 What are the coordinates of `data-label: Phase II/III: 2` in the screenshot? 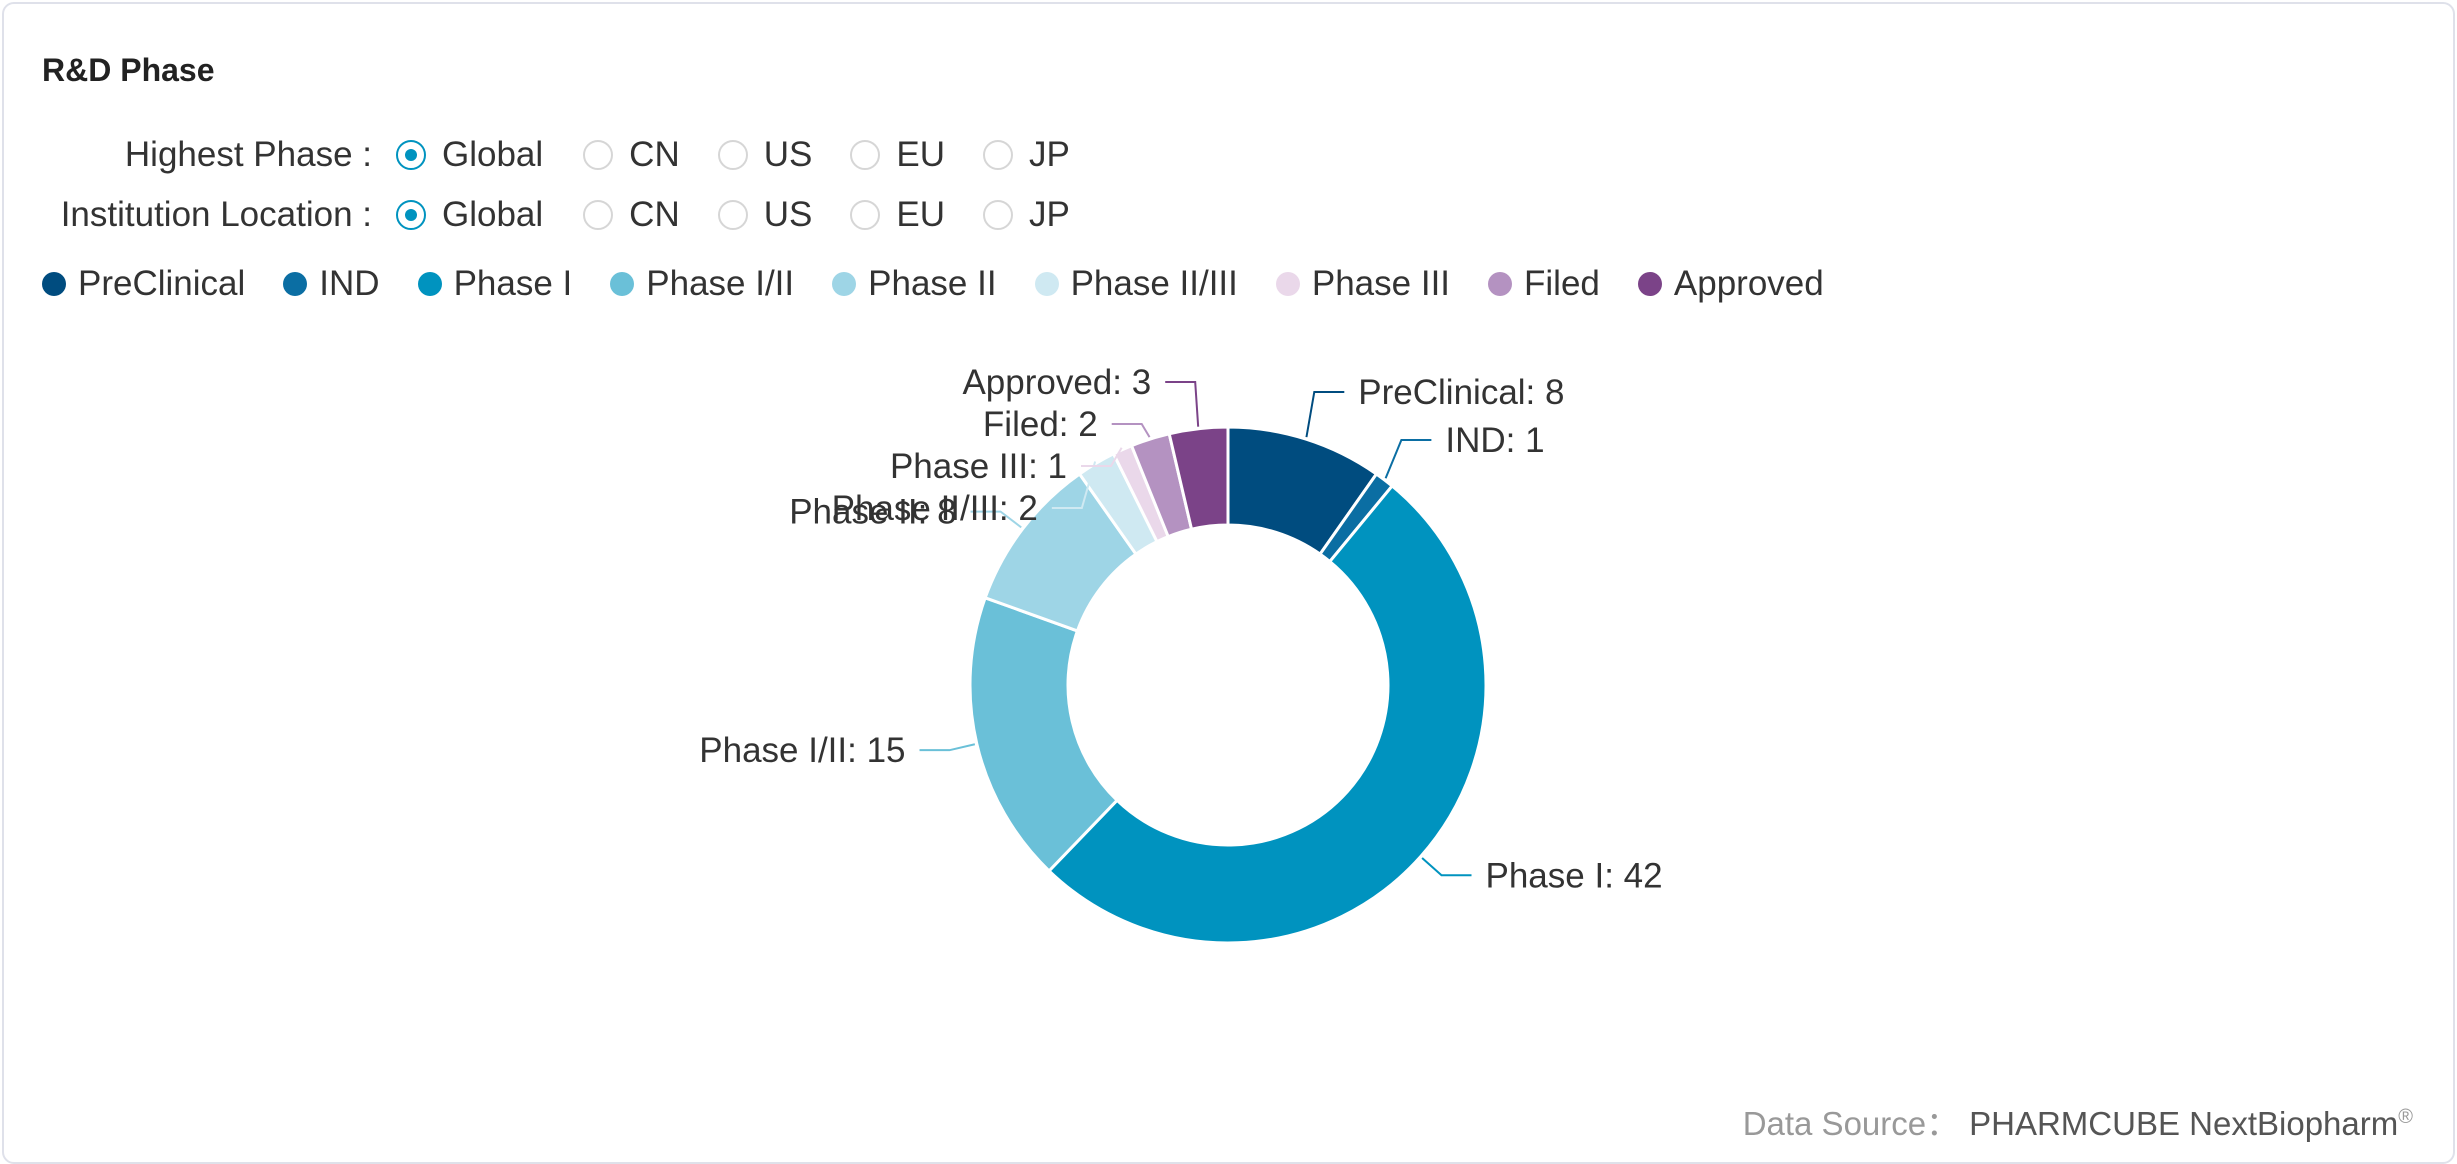 It's located at (935, 508).